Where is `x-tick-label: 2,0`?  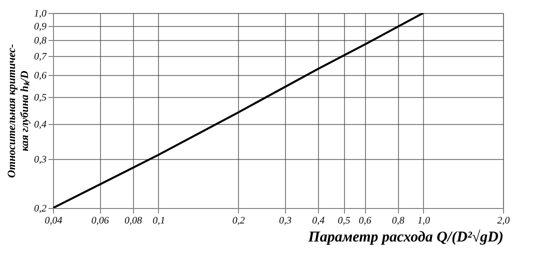 x-tick-label: 2,0 is located at coordinates (503, 221).